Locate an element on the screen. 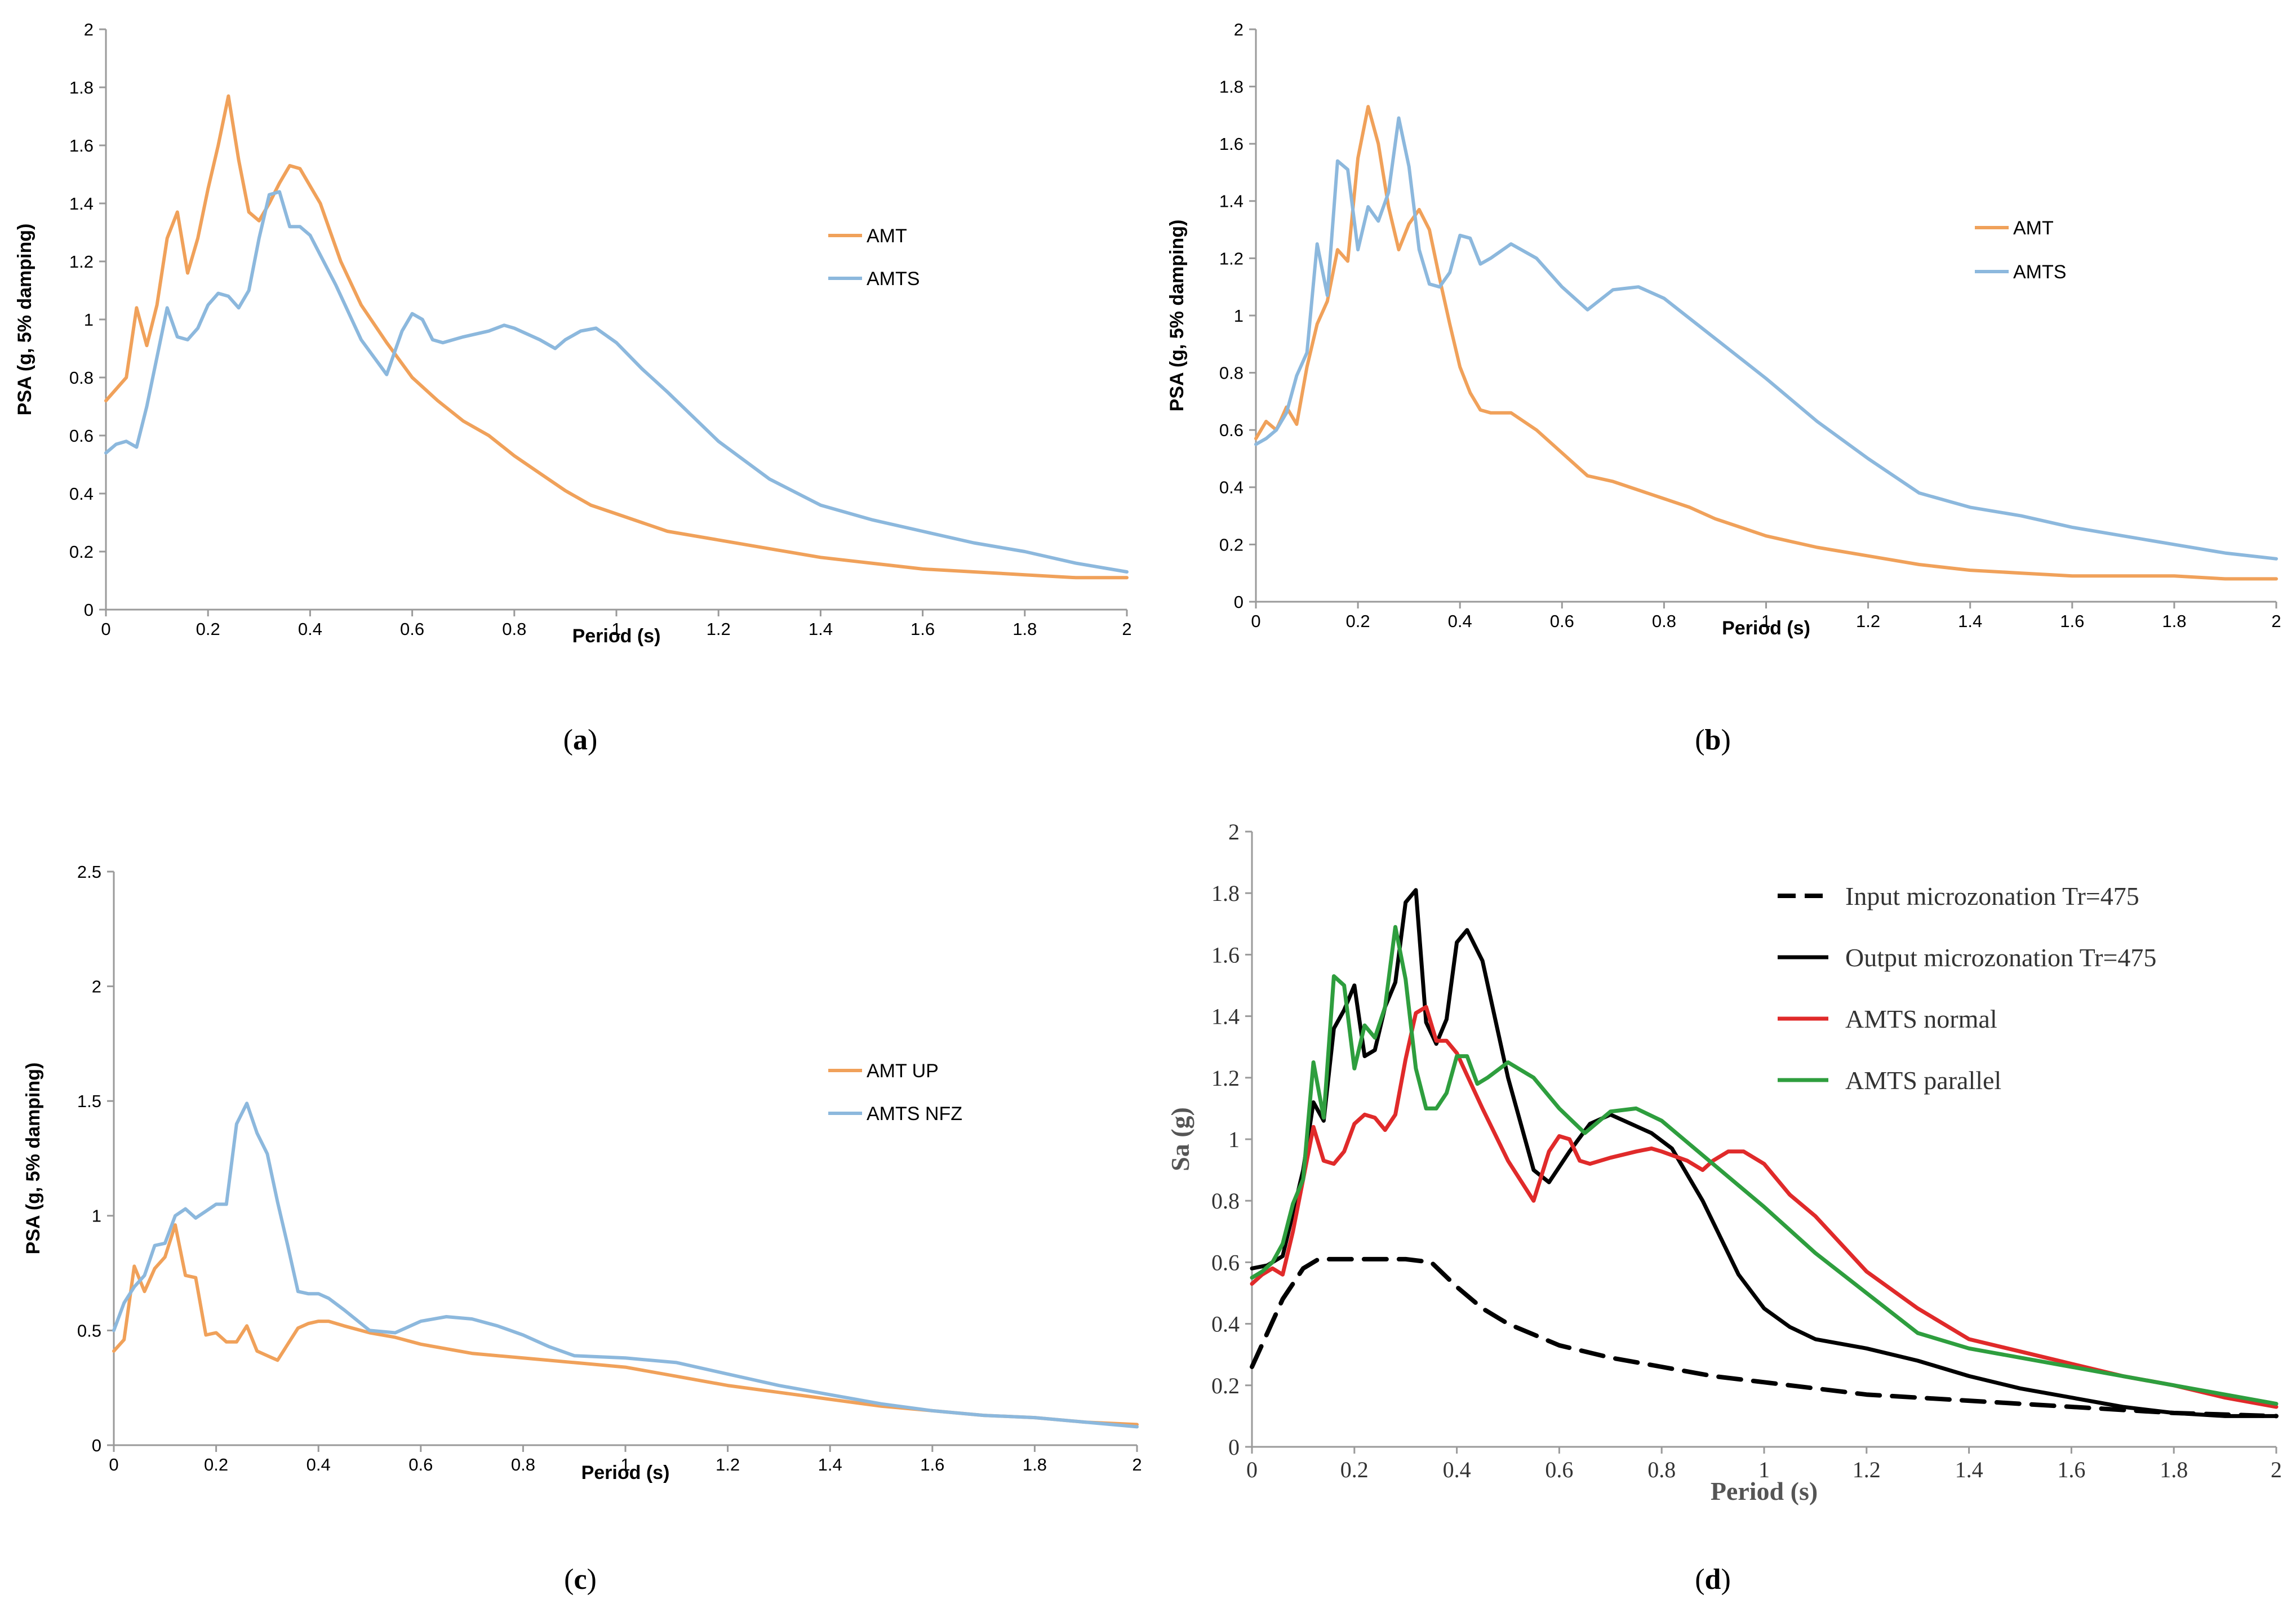 The width and height of the screenshot is (2296, 1617). panel-caption: (d) is located at coordinates (1713, 1579).